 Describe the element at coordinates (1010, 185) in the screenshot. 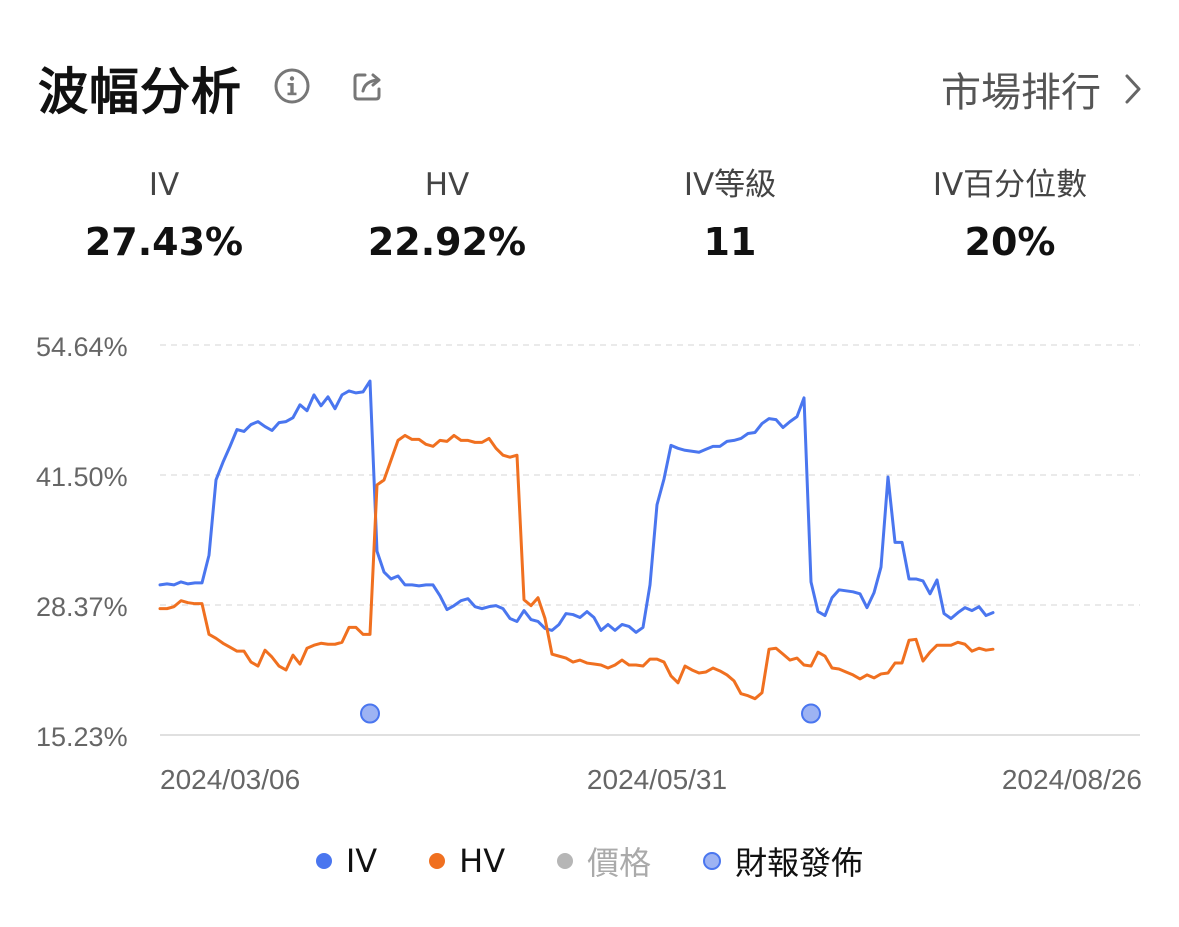

I see `stat-label: IV百分位數` at that location.